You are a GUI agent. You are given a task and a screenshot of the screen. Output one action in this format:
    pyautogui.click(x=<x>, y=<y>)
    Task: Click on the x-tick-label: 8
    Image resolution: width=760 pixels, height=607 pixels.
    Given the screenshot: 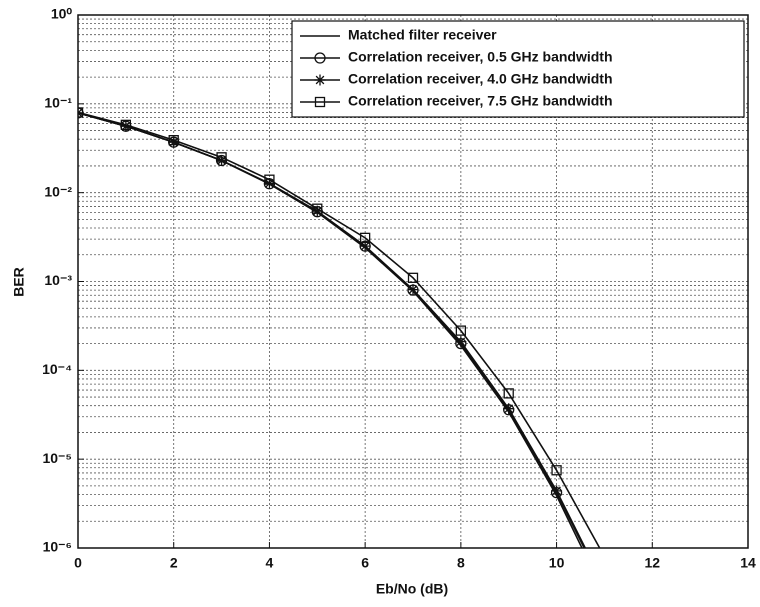 What is the action you would take?
    pyautogui.click(x=461, y=563)
    